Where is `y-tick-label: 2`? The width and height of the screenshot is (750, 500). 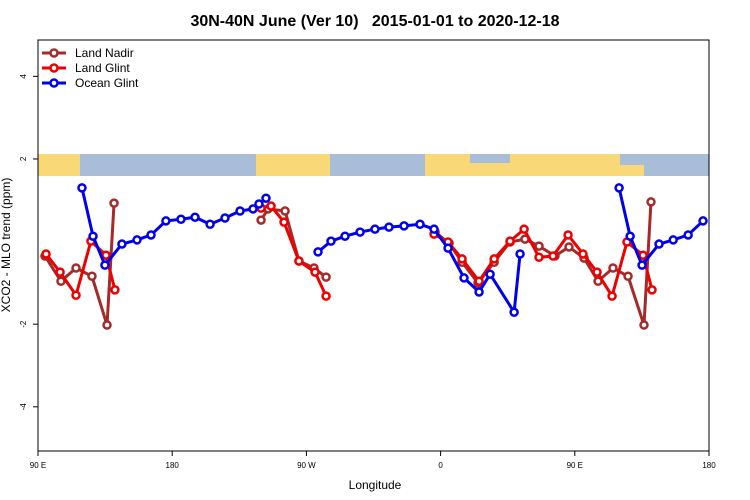
y-tick-label: 2 is located at coordinates (23, 158).